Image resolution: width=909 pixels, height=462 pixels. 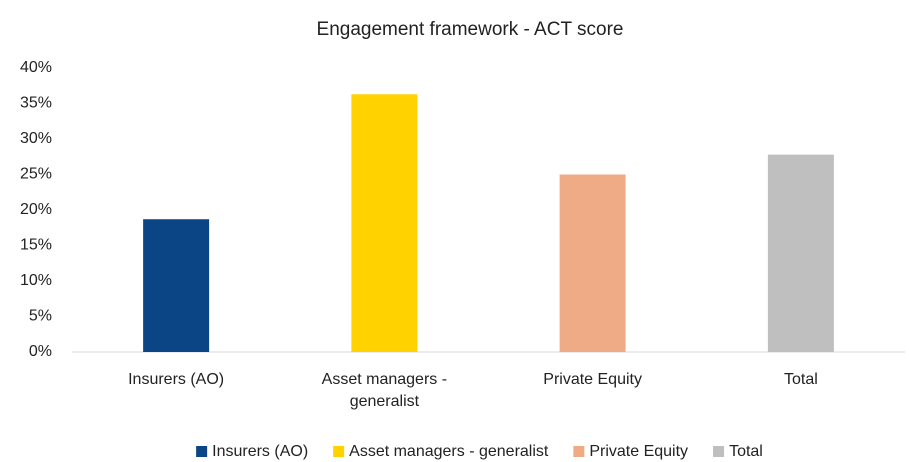 I want to click on y-tick-label: 5%, so click(x=40, y=316).